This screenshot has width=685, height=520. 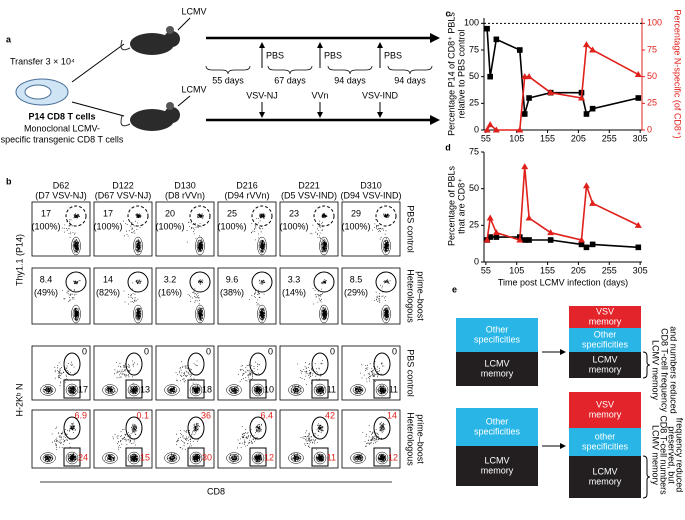 What do you see at coordinates (474, 103) in the screenshot?
I see `y-tick-label: 25` at bounding box center [474, 103].